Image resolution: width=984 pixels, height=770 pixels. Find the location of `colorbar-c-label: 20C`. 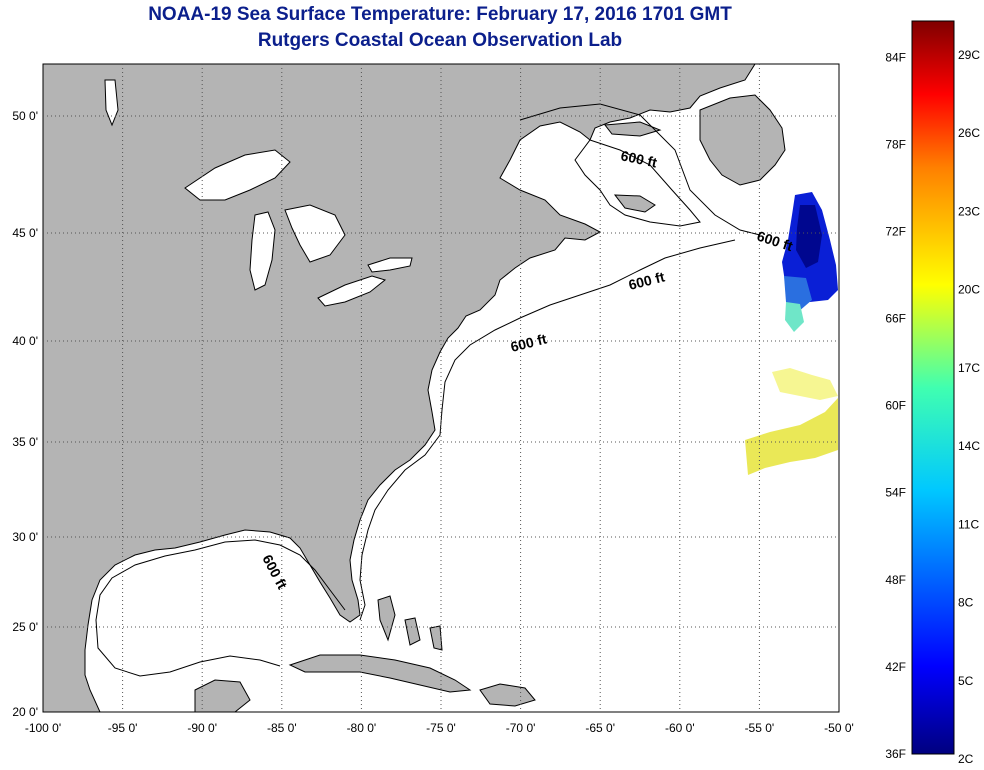

colorbar-c-label: 20C is located at coordinates (969, 290).